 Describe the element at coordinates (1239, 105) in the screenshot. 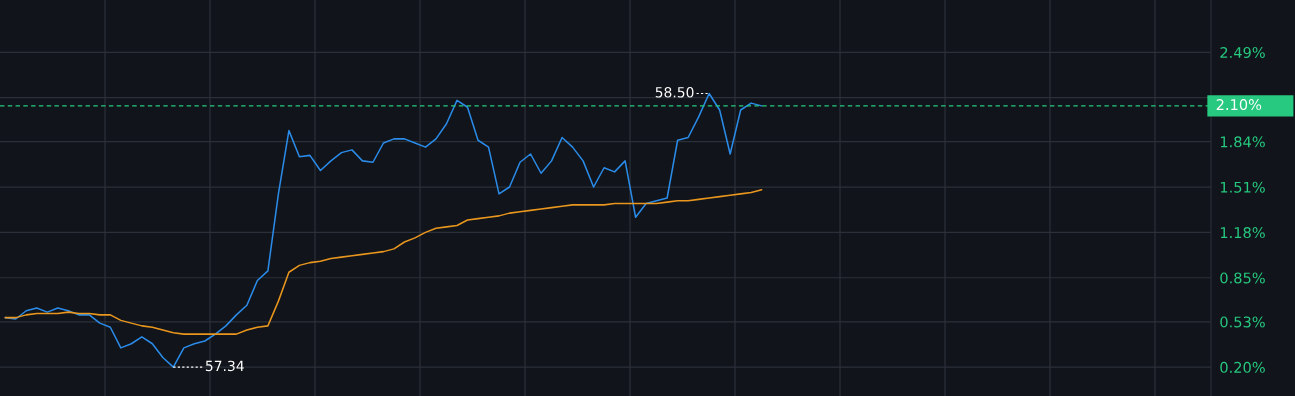

I see `ref-line-label: 2.10%` at that location.